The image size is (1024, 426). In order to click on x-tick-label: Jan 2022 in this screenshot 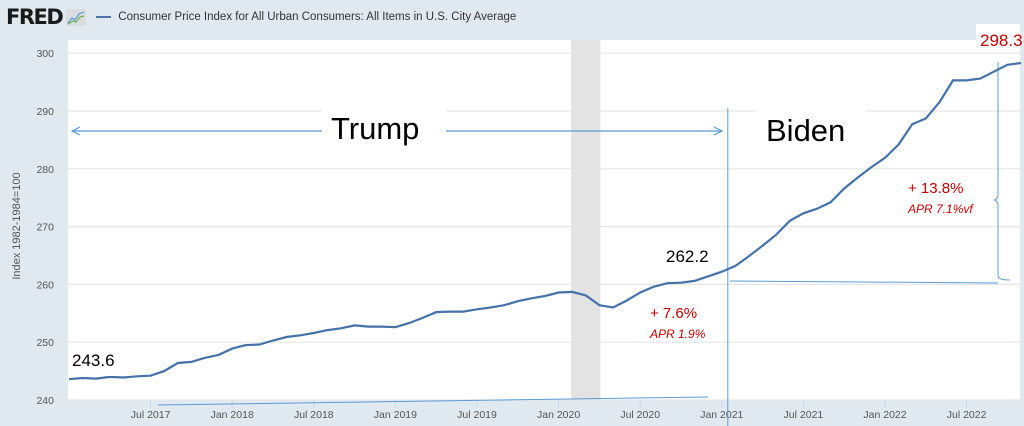, I will do `click(884, 415)`.